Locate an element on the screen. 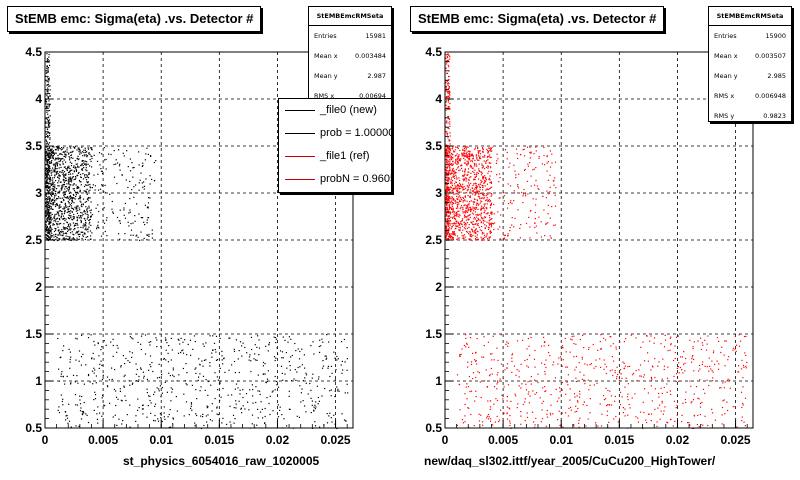 The height and width of the screenshot is (480, 800). left-stats-label: Mean y is located at coordinates (326, 76).